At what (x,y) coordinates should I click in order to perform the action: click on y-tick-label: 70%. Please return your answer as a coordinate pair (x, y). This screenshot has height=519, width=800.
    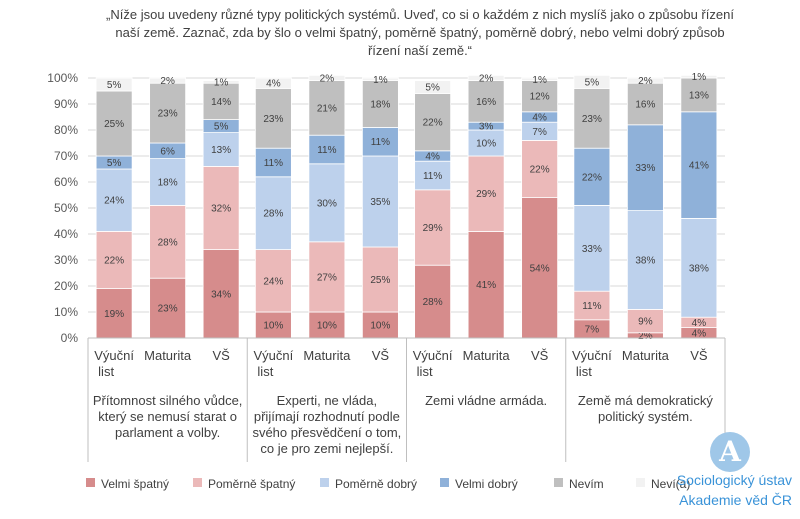
    Looking at the image, I should click on (66, 156).